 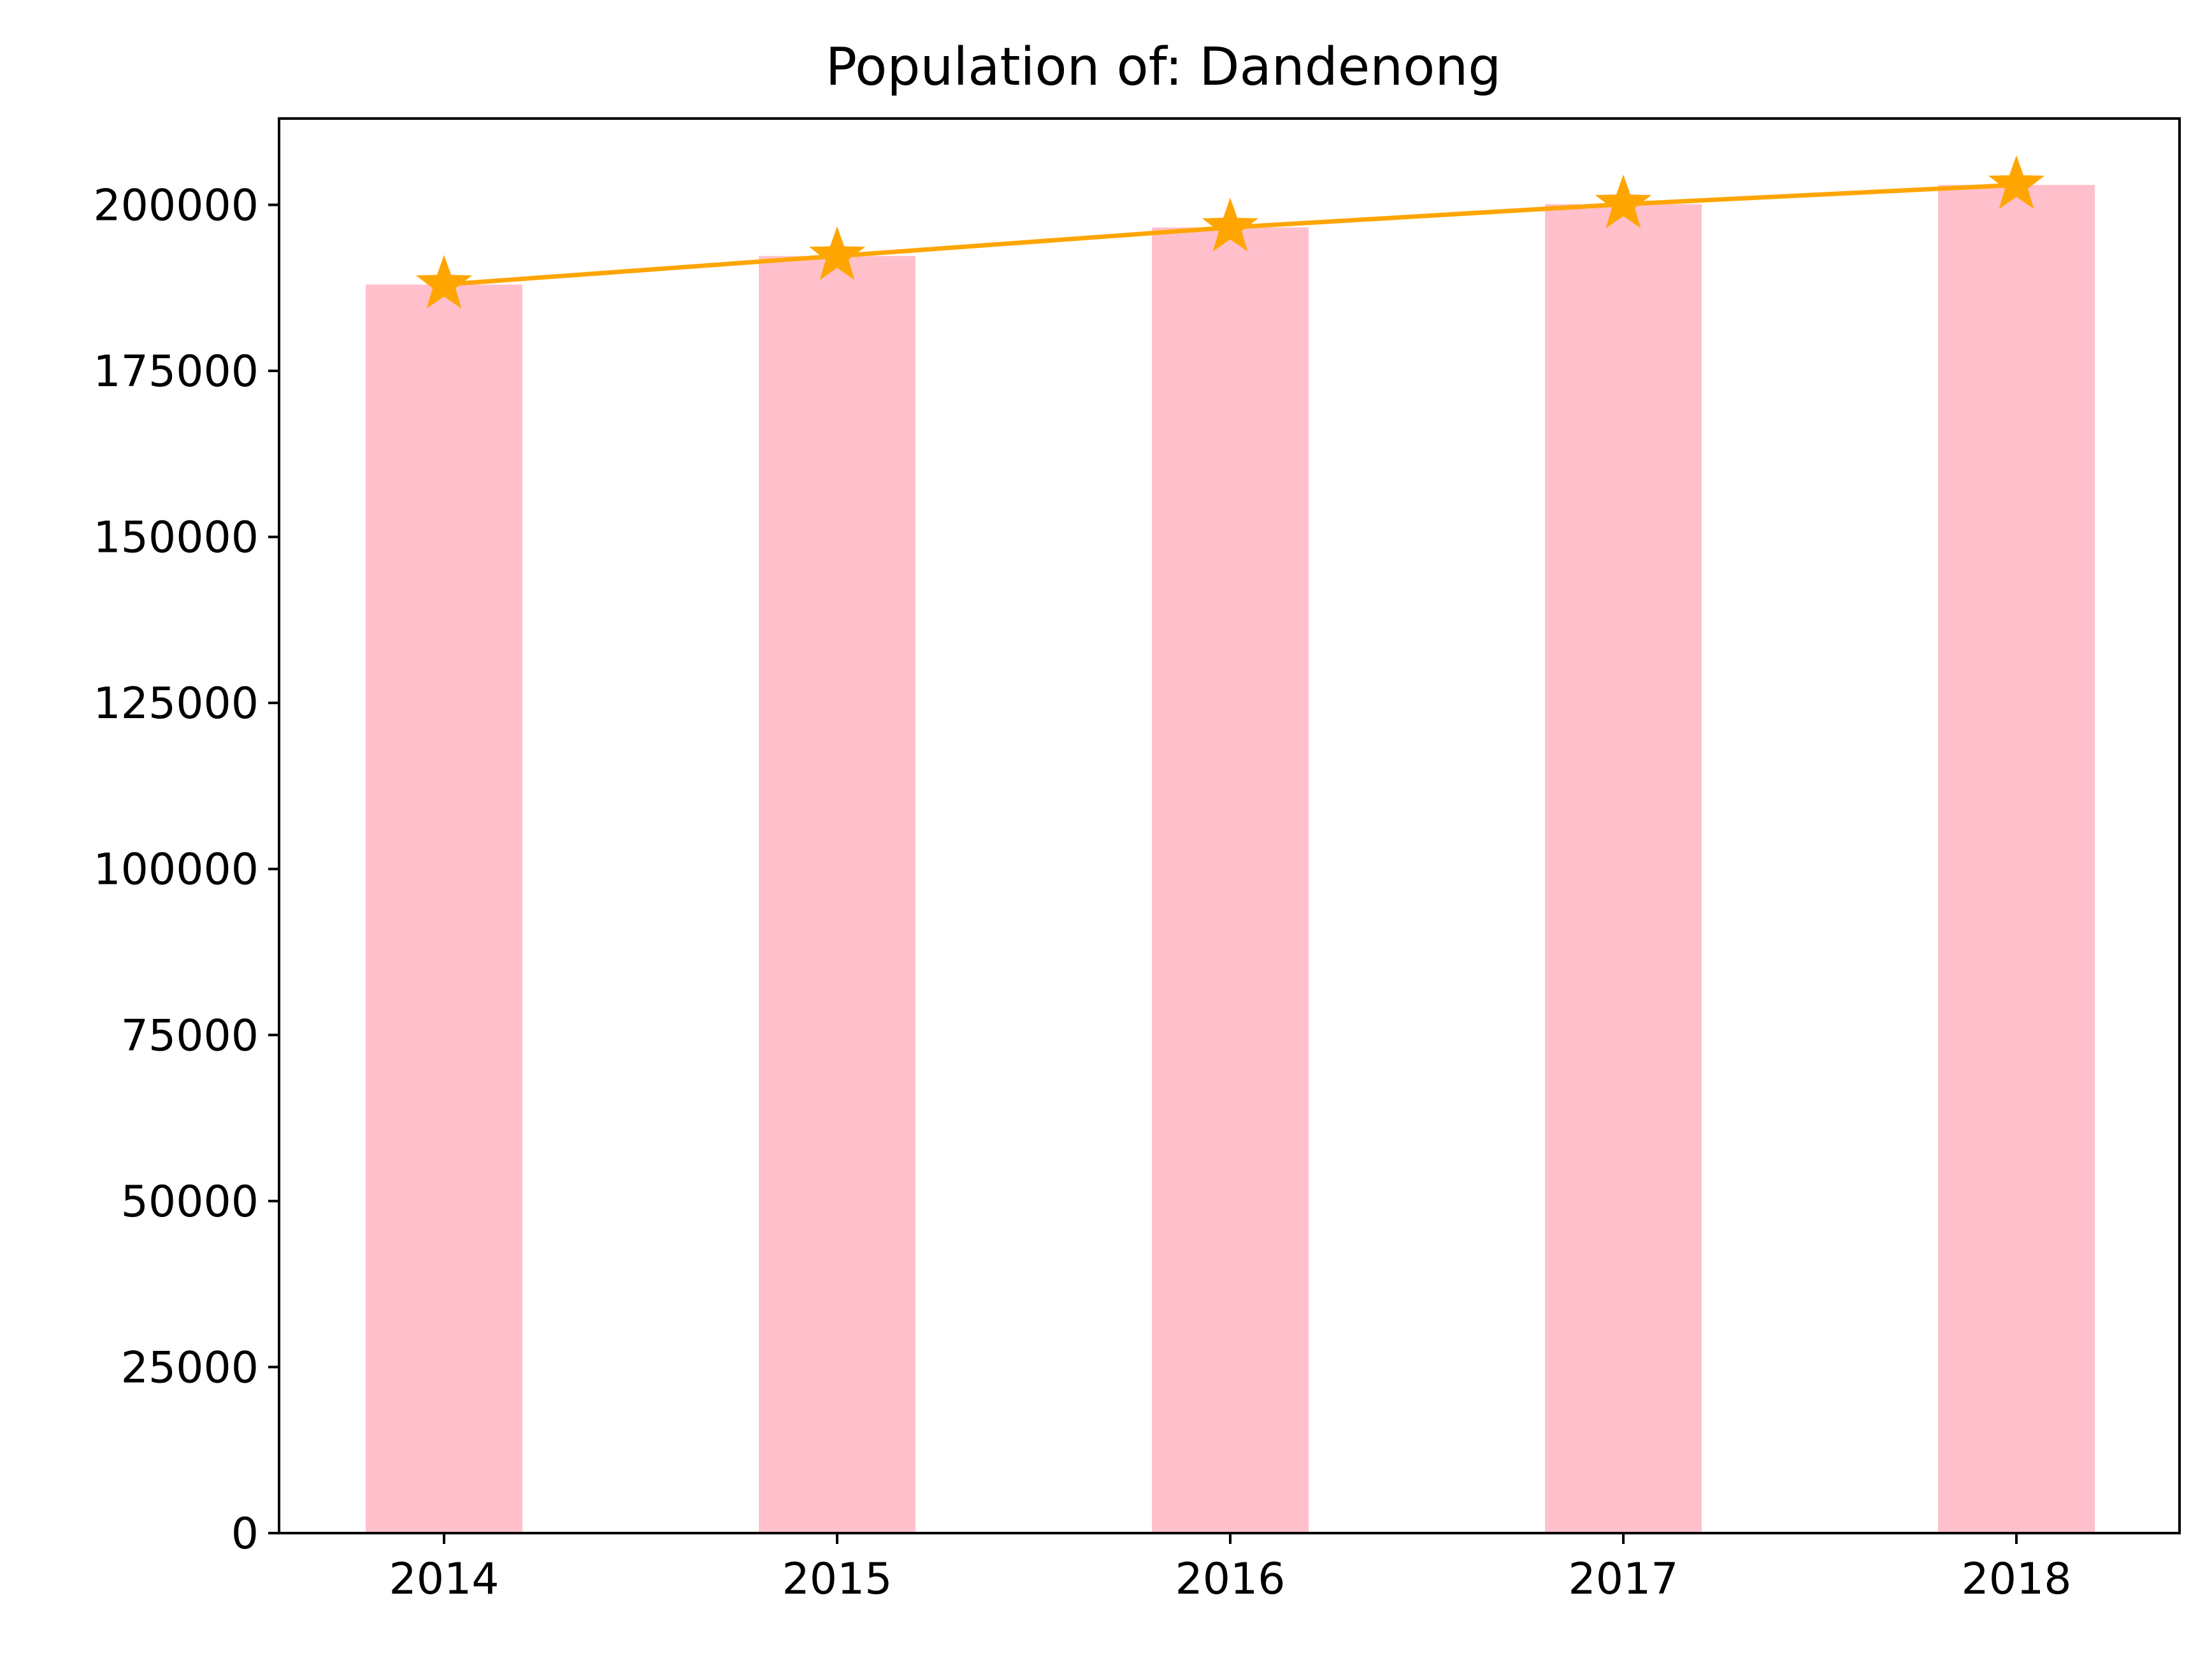 What do you see at coordinates (837, 253) in the screenshot?
I see `marker-star-2015` at bounding box center [837, 253].